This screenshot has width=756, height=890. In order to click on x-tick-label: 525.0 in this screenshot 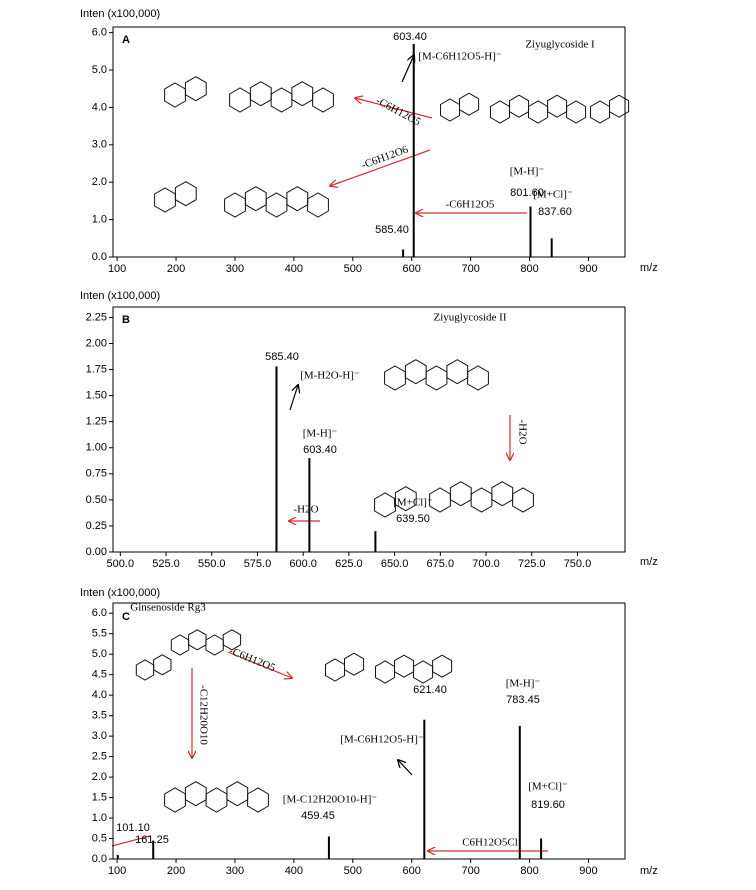, I will do `click(166, 564)`.